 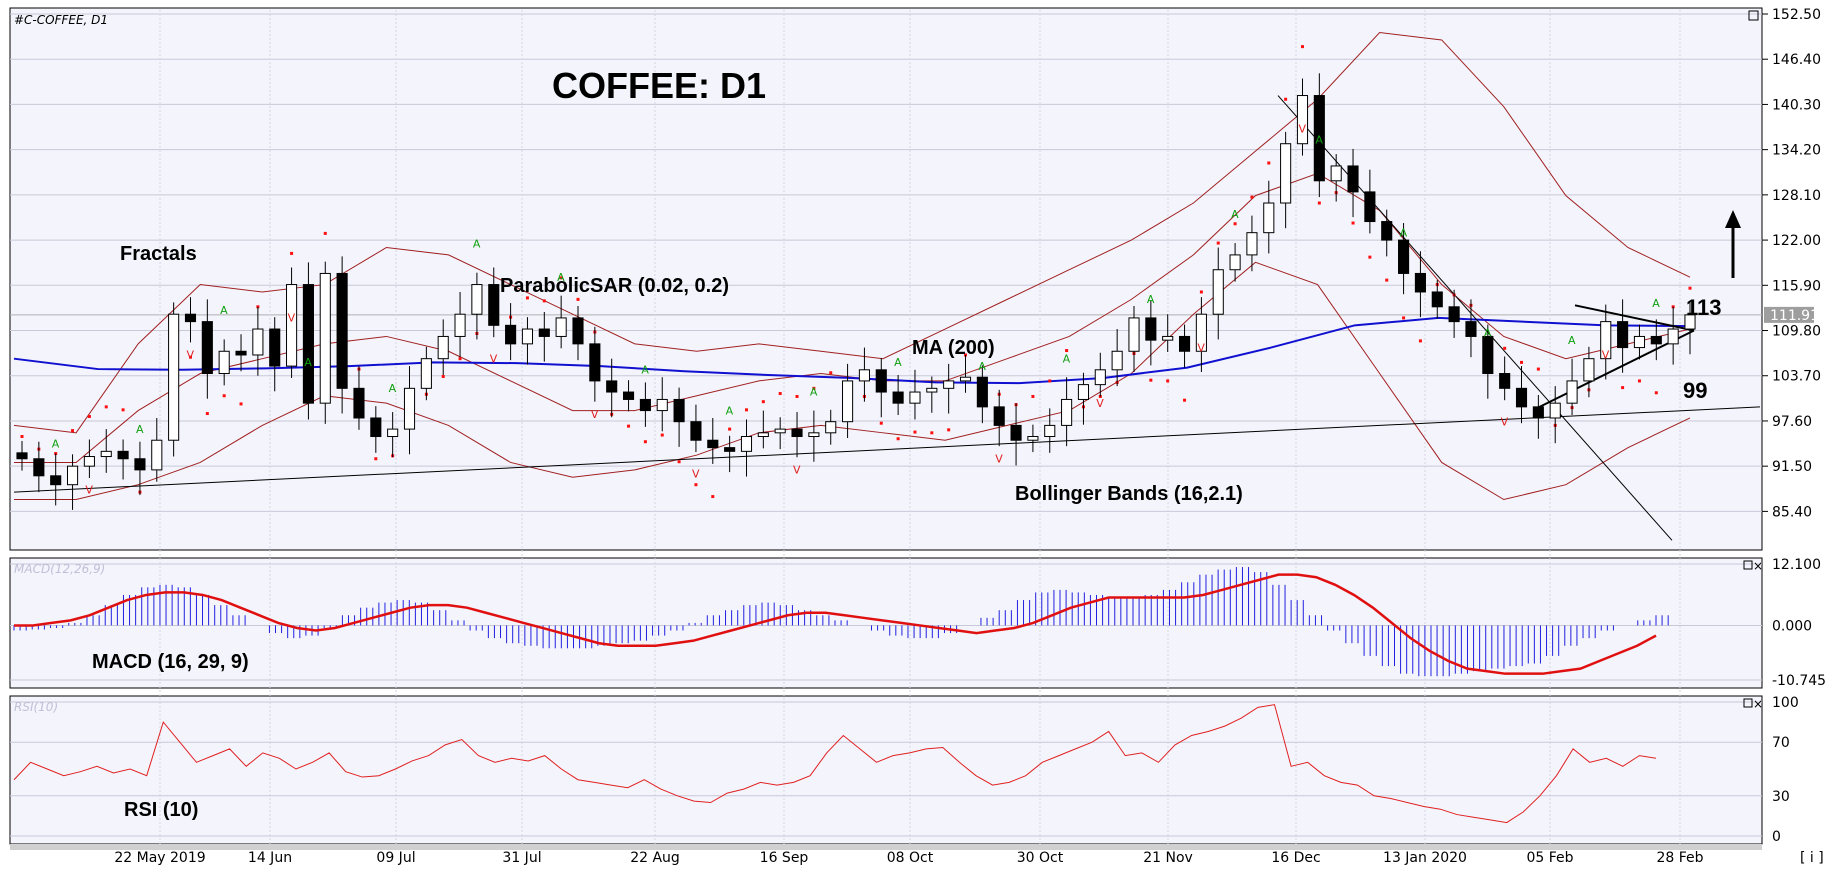 What do you see at coordinates (1796, 241) in the screenshot?
I see `price-tick-label: 122.00` at bounding box center [1796, 241].